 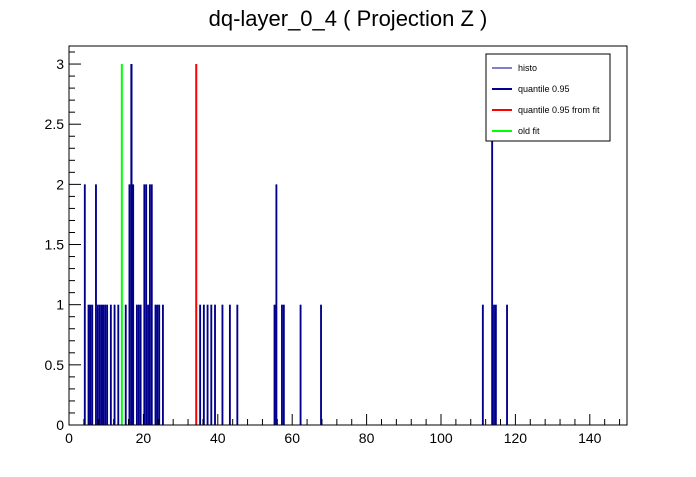 What do you see at coordinates (144, 438) in the screenshot?
I see `x-tick-label: 20` at bounding box center [144, 438].